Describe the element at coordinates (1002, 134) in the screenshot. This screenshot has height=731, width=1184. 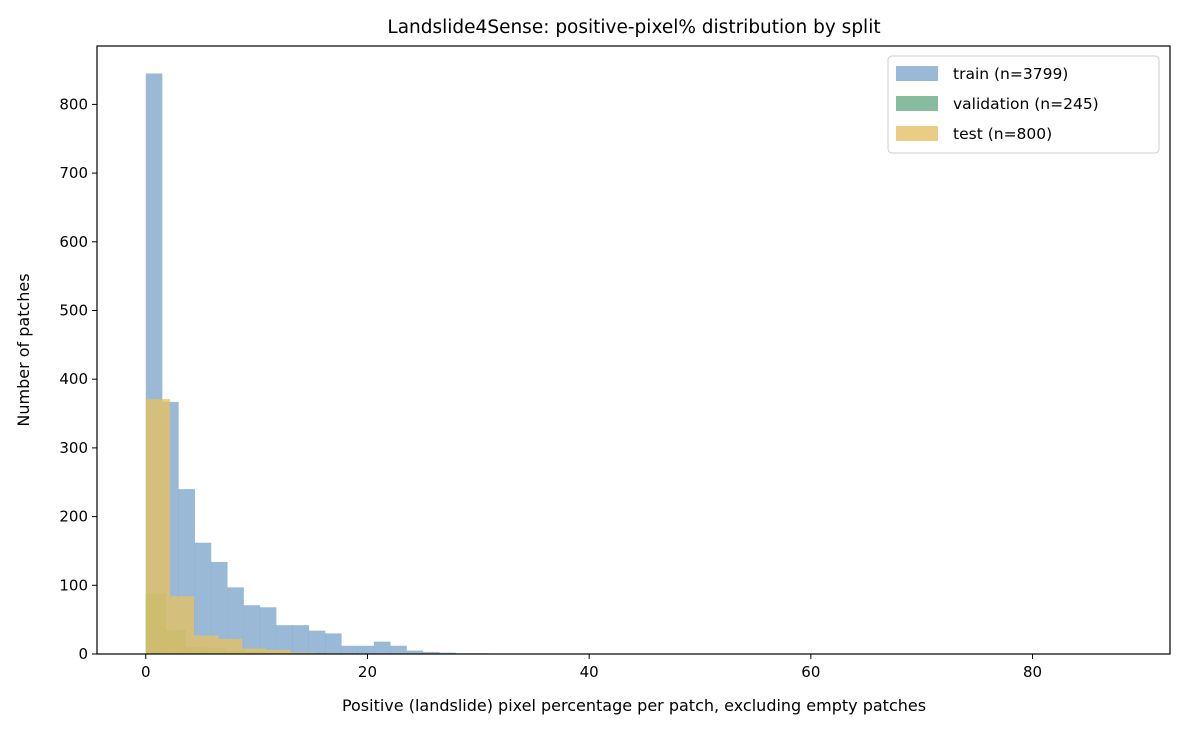
I see `legend-label-test: test (n=800)` at that location.